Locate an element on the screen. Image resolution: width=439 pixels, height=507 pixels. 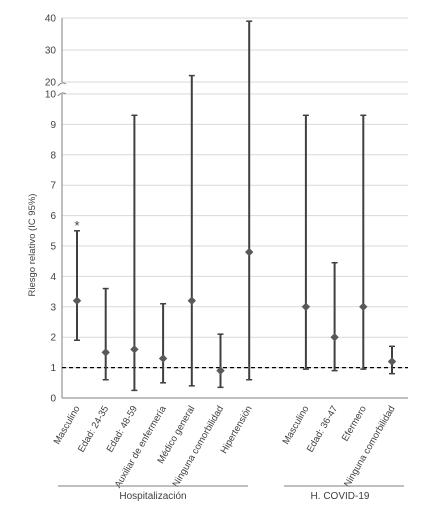
y-tick-label: 40 is located at coordinates (51, 19).